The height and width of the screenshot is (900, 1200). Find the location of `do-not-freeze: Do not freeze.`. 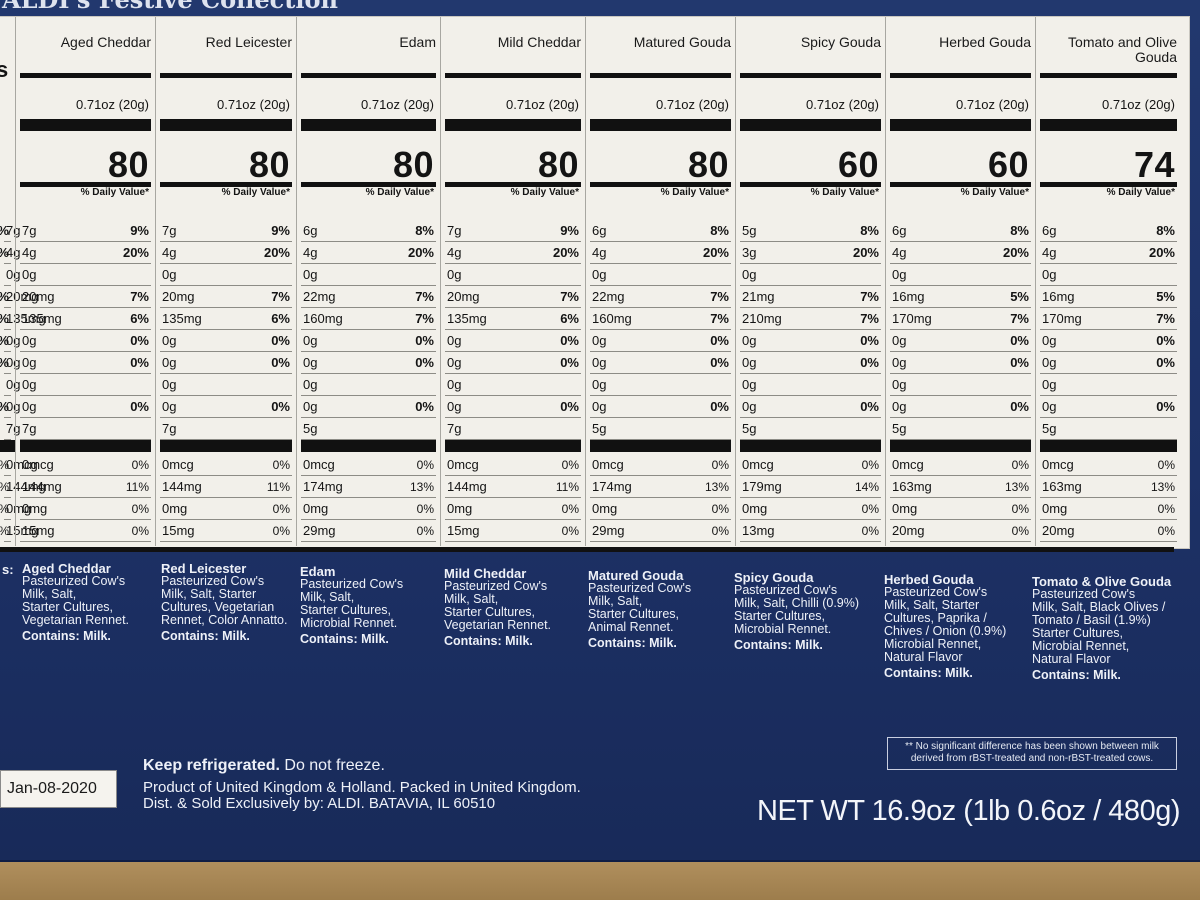

do-not-freeze: Do not freeze. is located at coordinates (332, 765).